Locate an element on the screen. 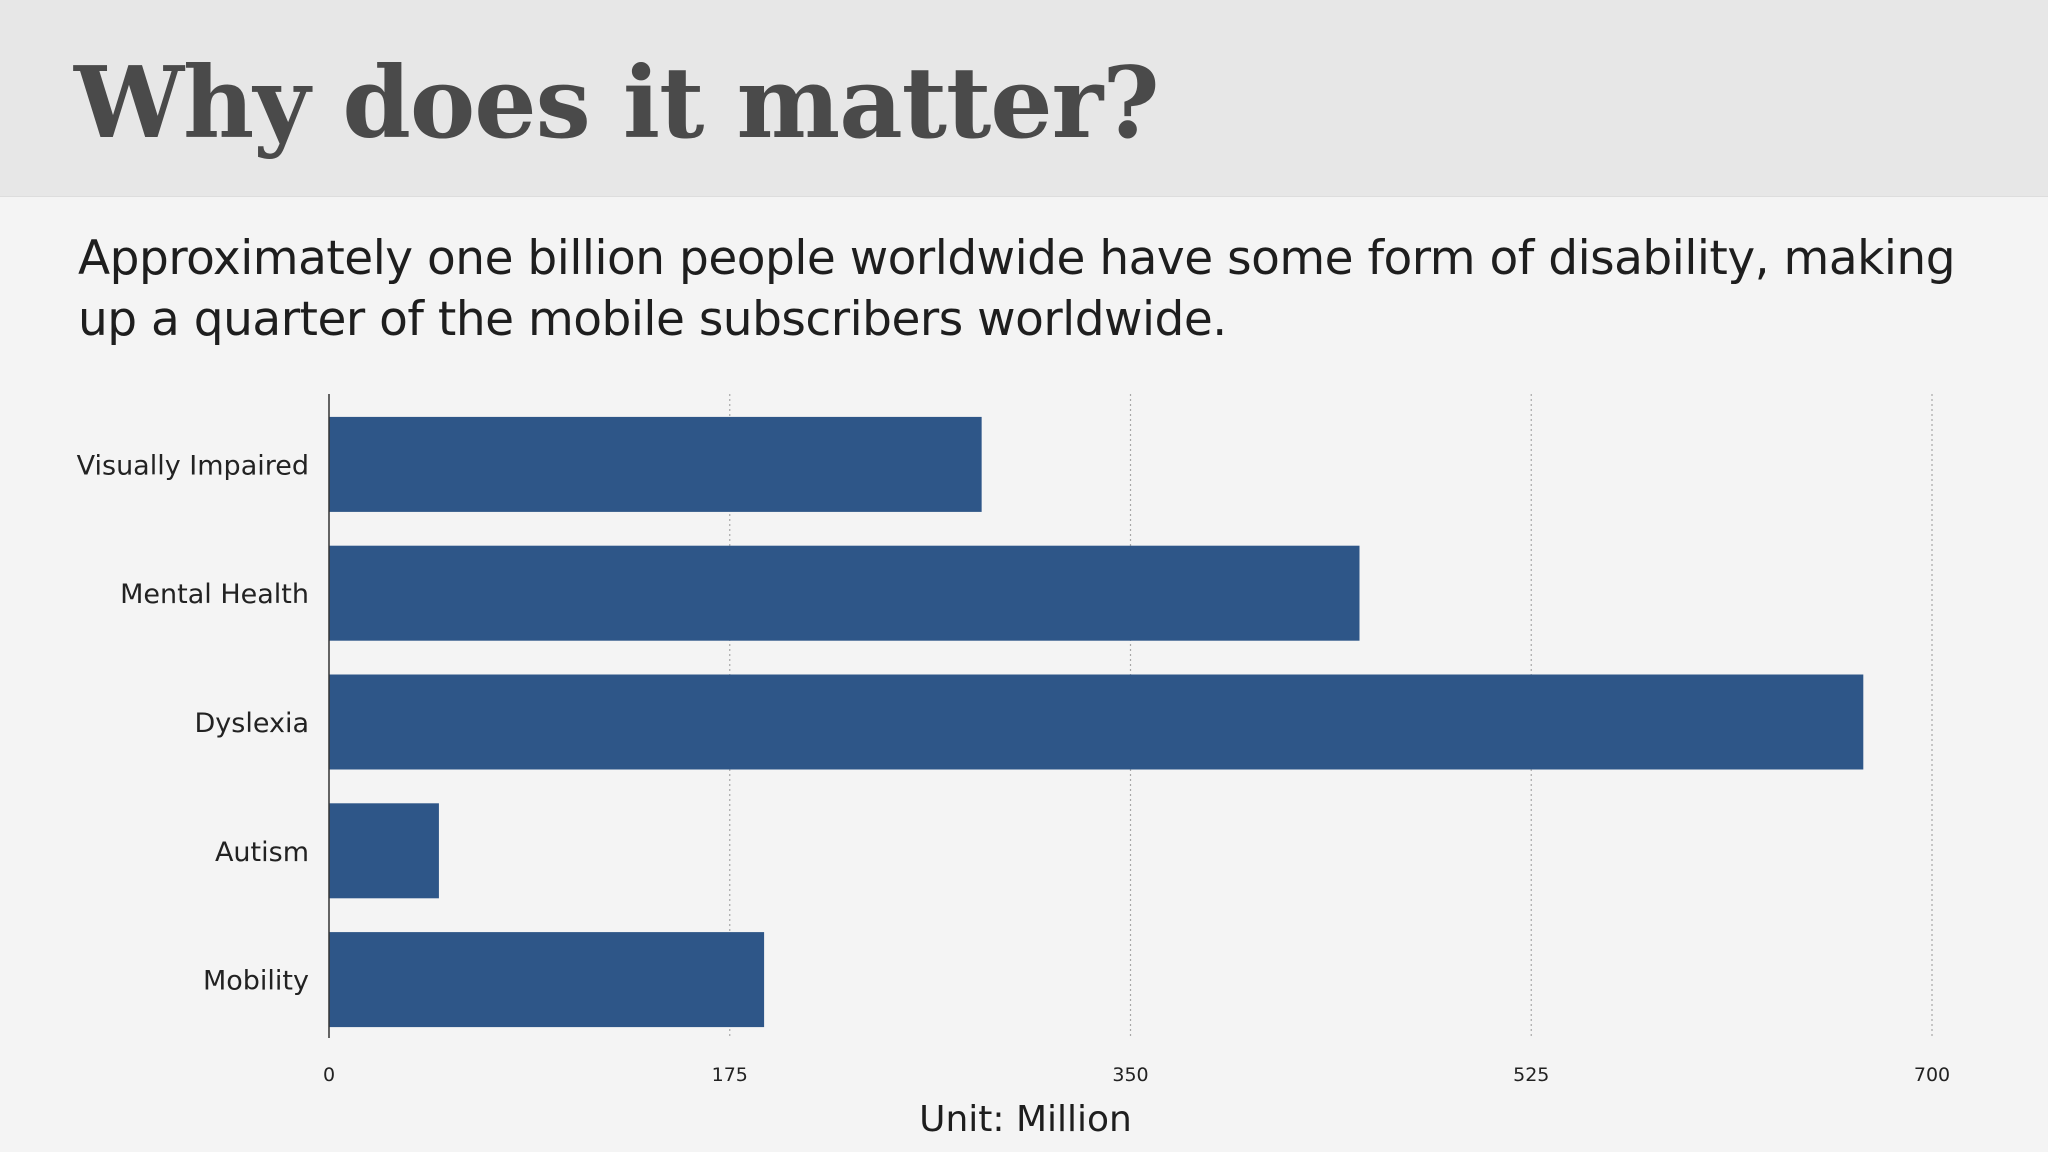 The image size is (2048, 1152). x-tick-label: 700 is located at coordinates (1932, 1075).